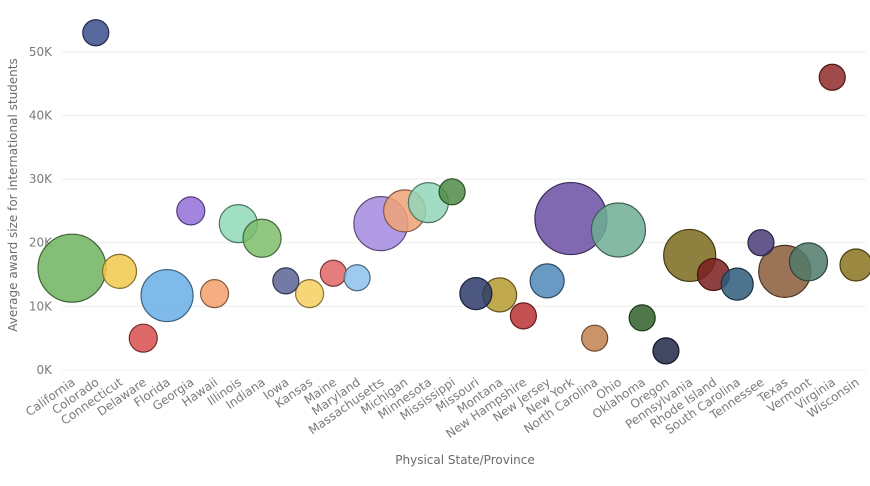  What do you see at coordinates (465, 460) in the screenshot?
I see `x-axis-title: Physical State/Province` at bounding box center [465, 460].